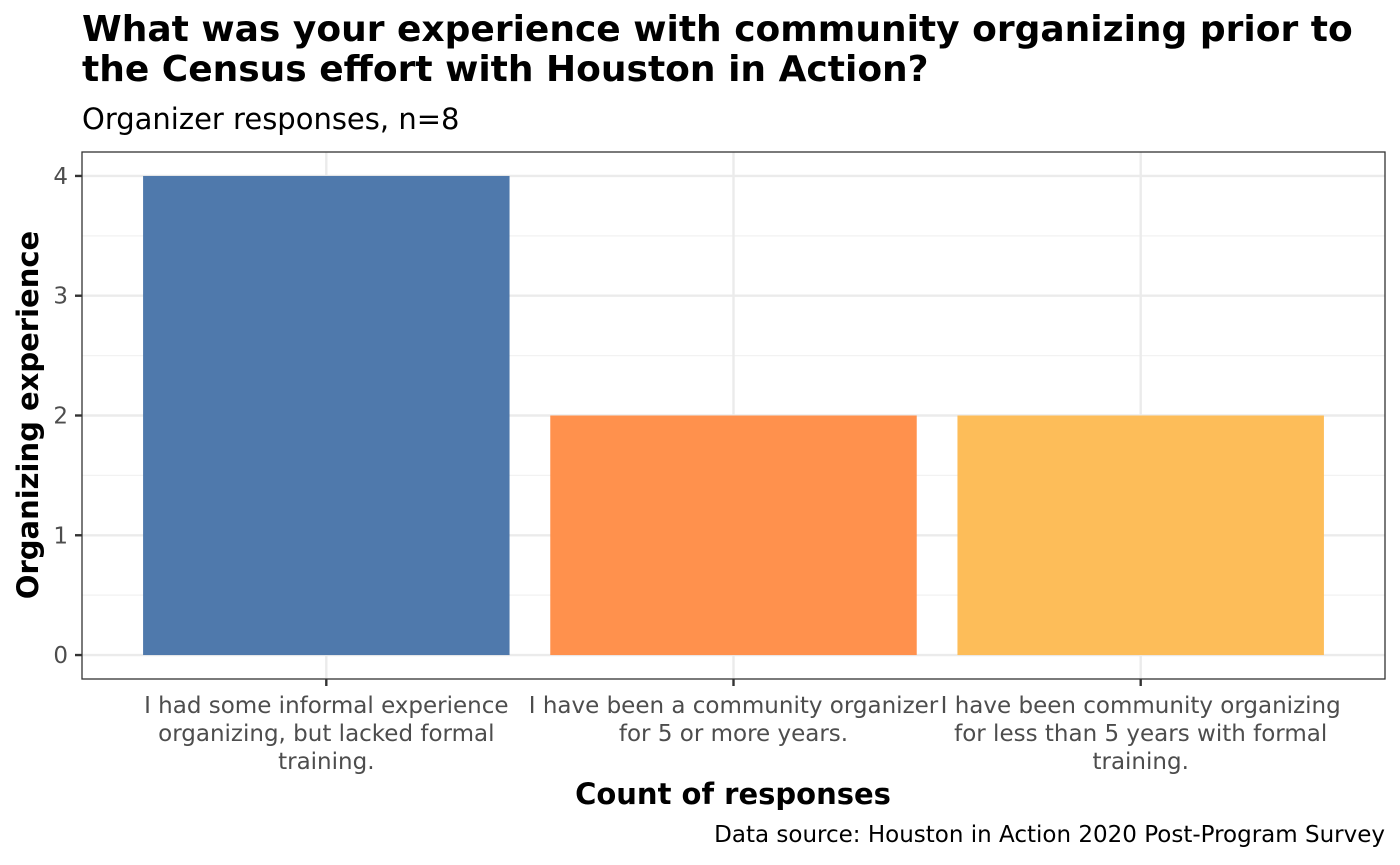 The height and width of the screenshot is (865, 1400). Describe the element at coordinates (271, 119) in the screenshot. I see `chart-subtitle: Organizer responses, n=8` at that location.